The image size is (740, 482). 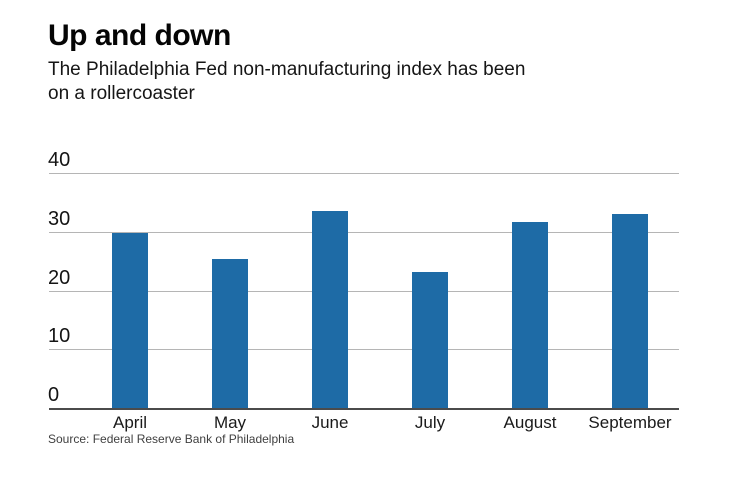 I want to click on x-label-august: August, so click(x=530, y=422).